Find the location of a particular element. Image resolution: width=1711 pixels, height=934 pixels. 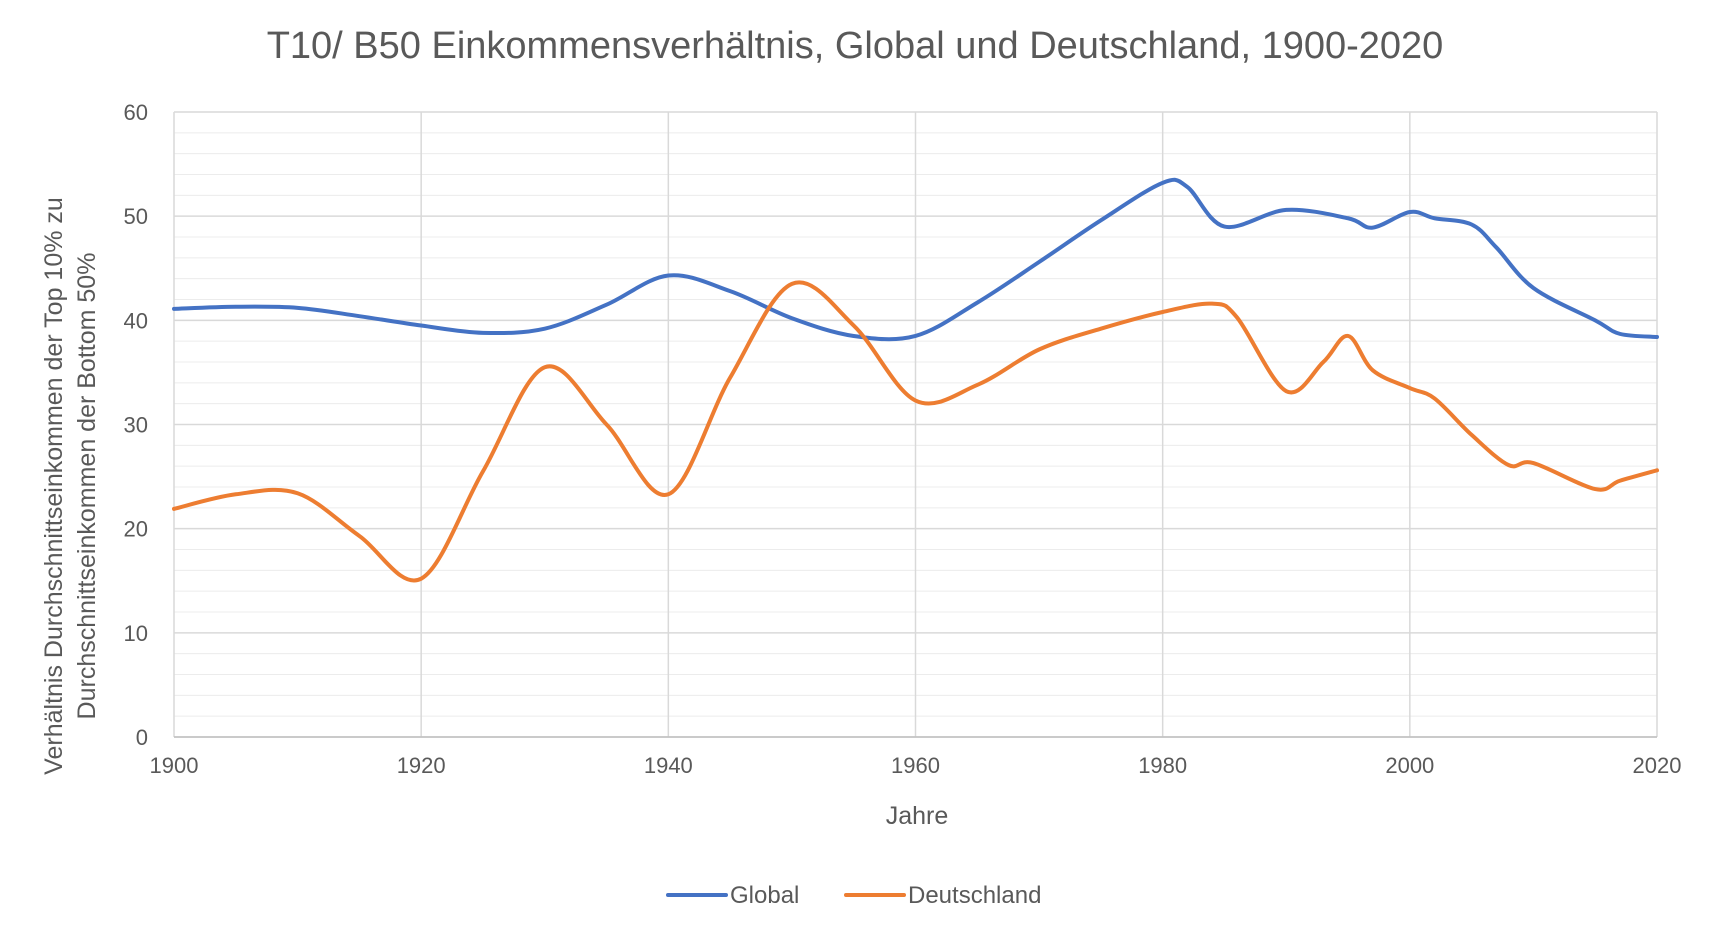

y-tick-label: 30 is located at coordinates (136, 425).